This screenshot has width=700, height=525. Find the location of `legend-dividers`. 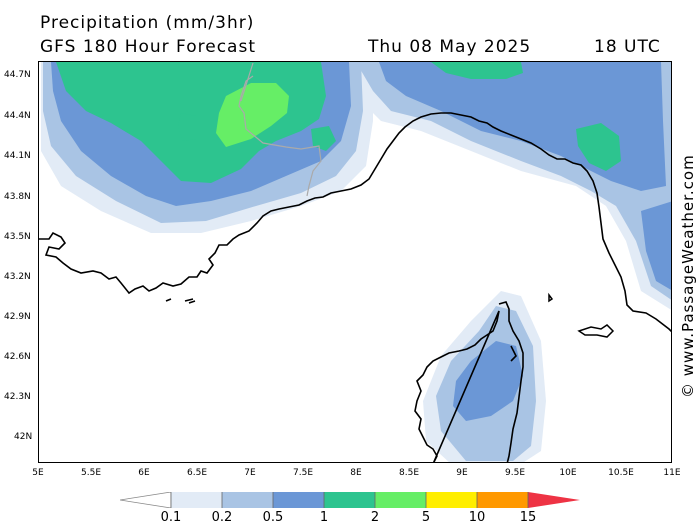

legend-dividers is located at coordinates (349, 500).